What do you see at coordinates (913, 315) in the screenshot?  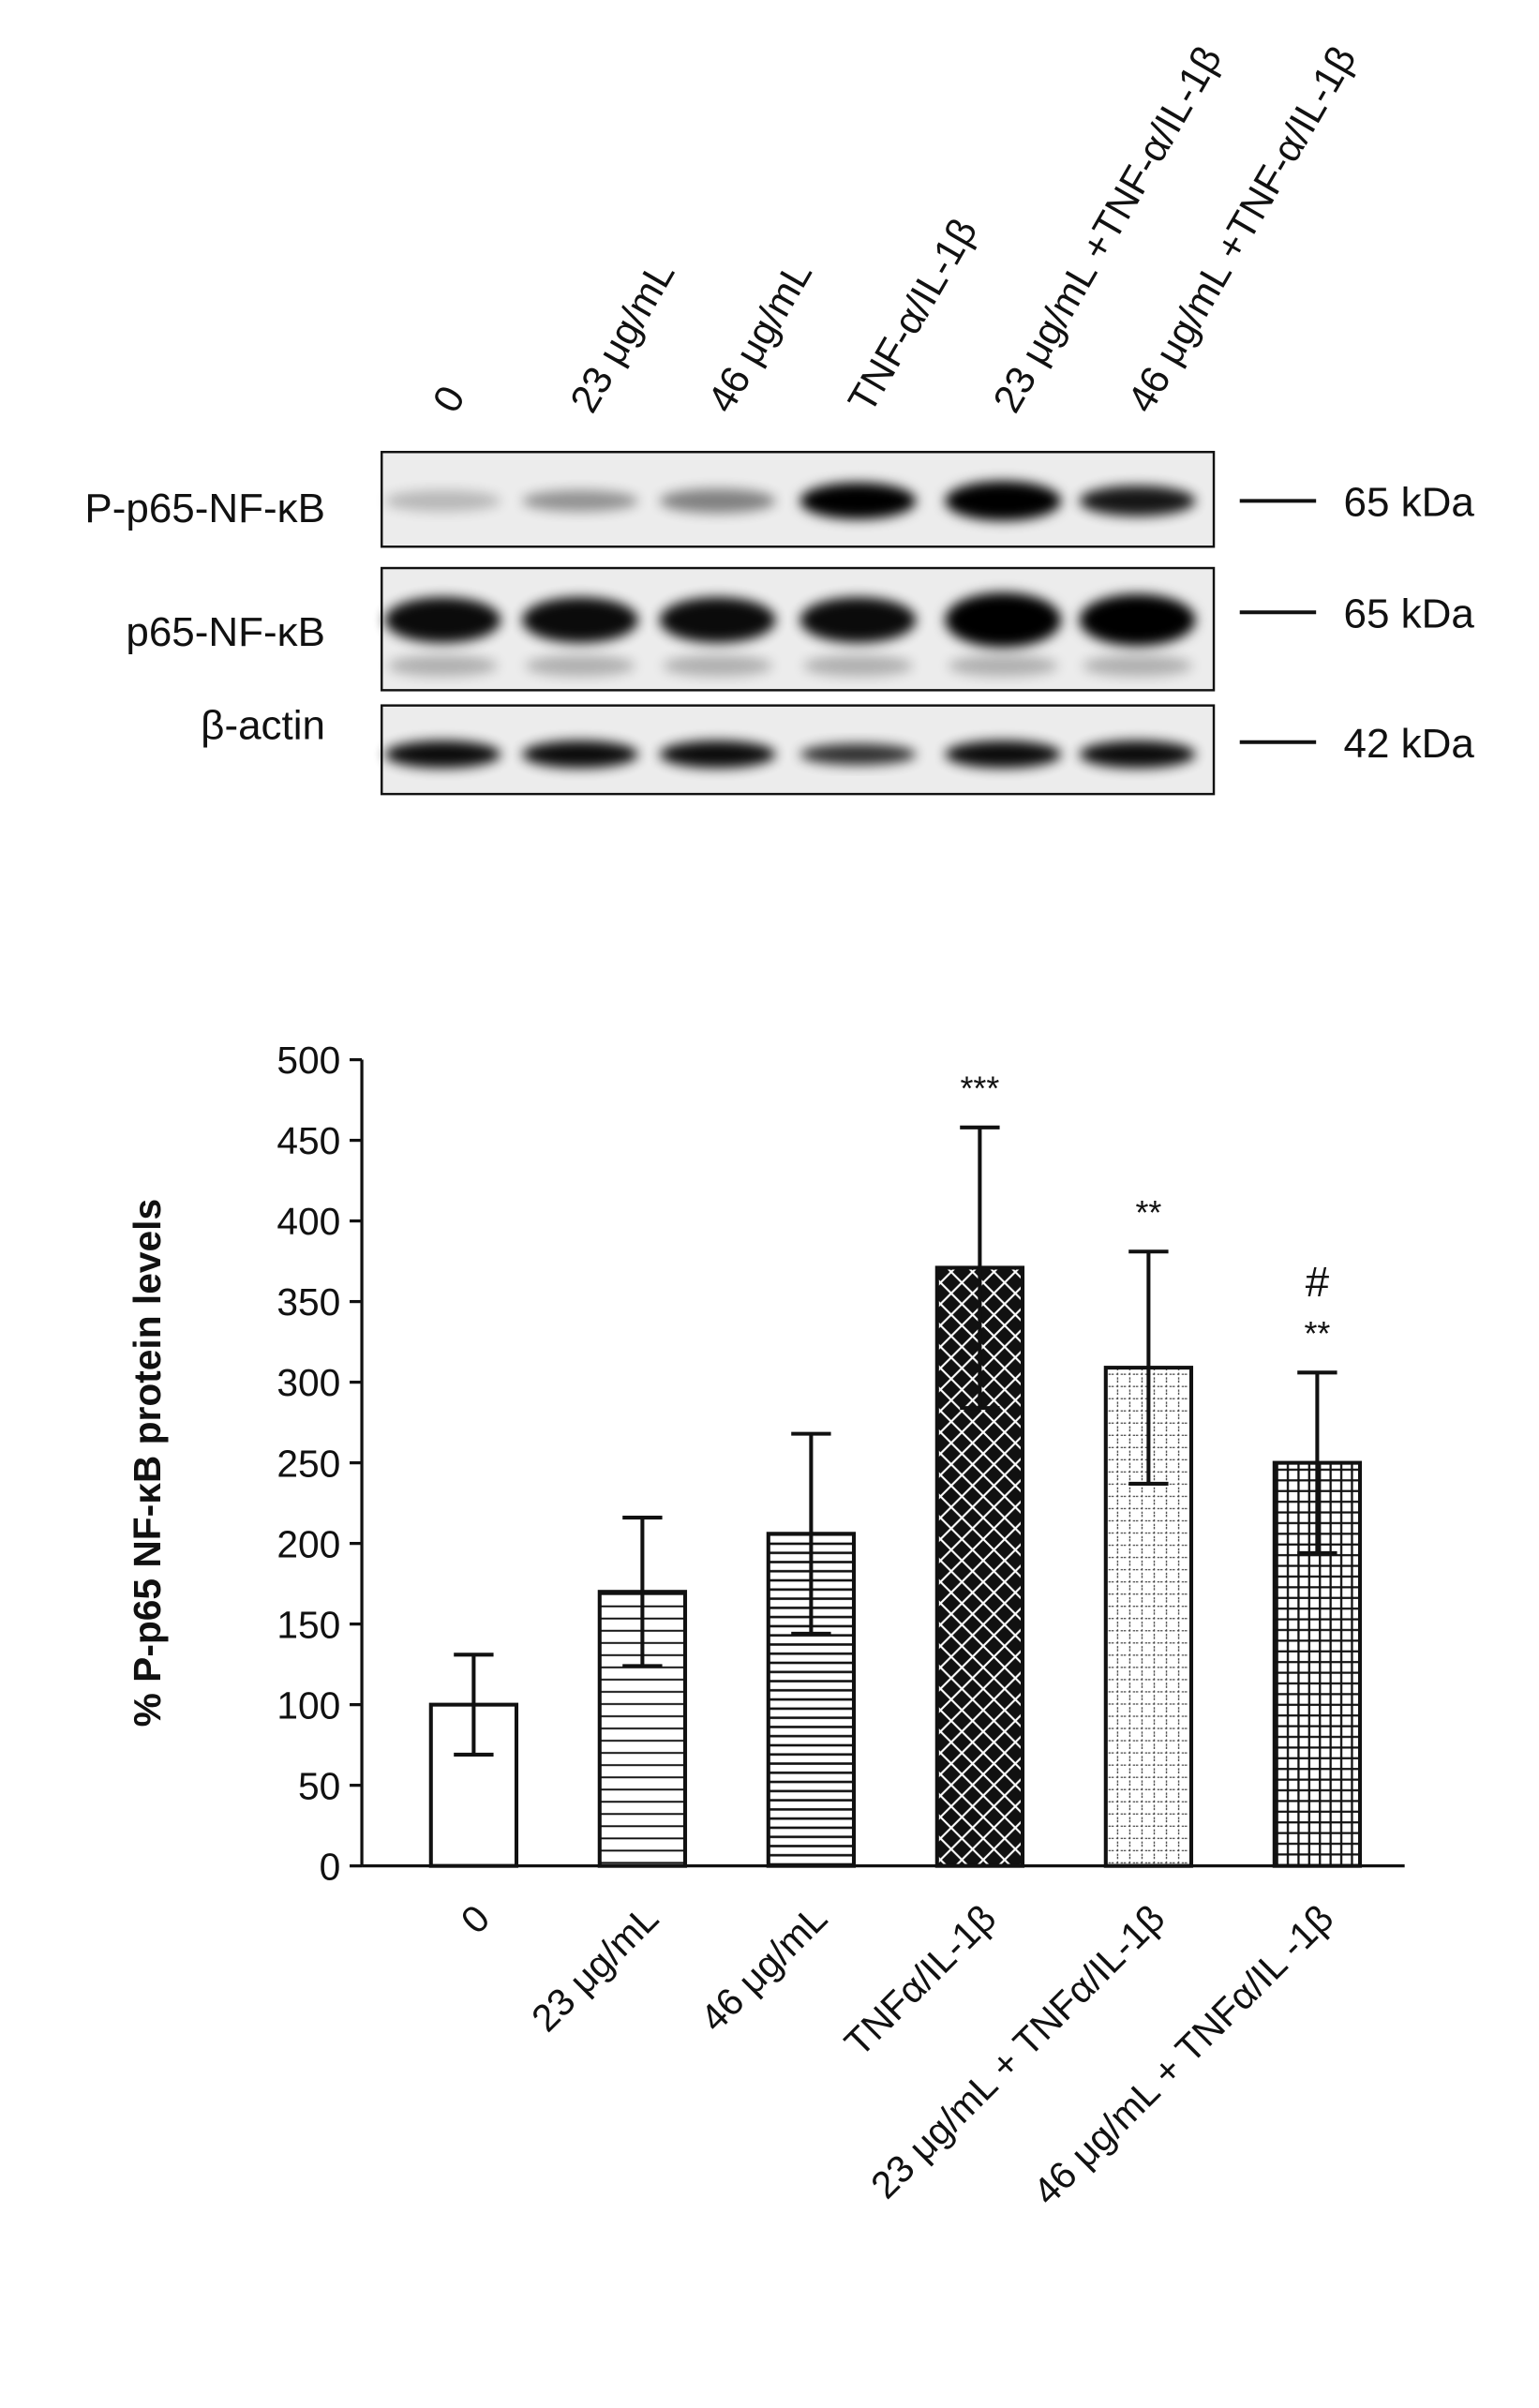 I see `lane-label: TNF-α/IL-1β` at bounding box center [913, 315].